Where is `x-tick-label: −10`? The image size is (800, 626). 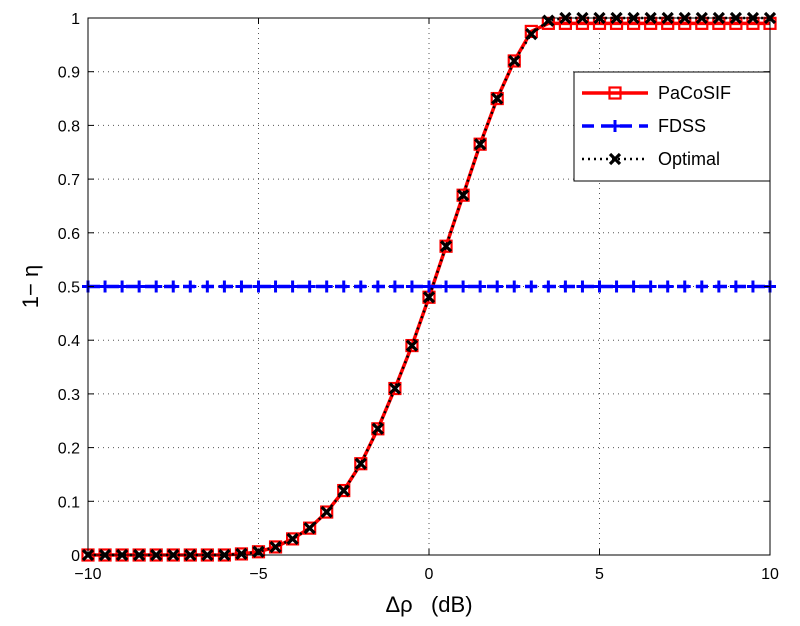 x-tick-label: −10 is located at coordinates (87, 574).